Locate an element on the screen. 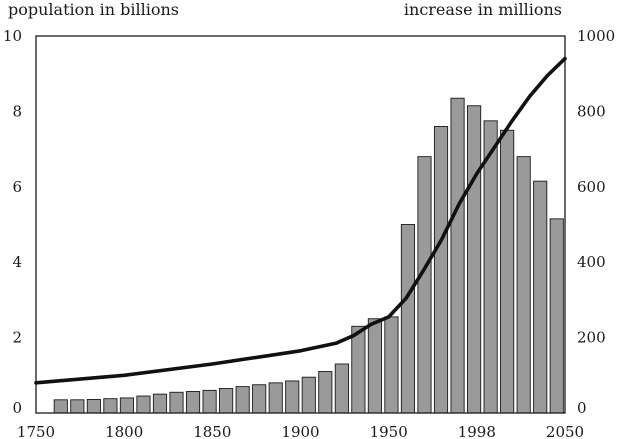 This screenshot has width=618, height=439. left-y-tick-label: 0 is located at coordinates (17, 408).